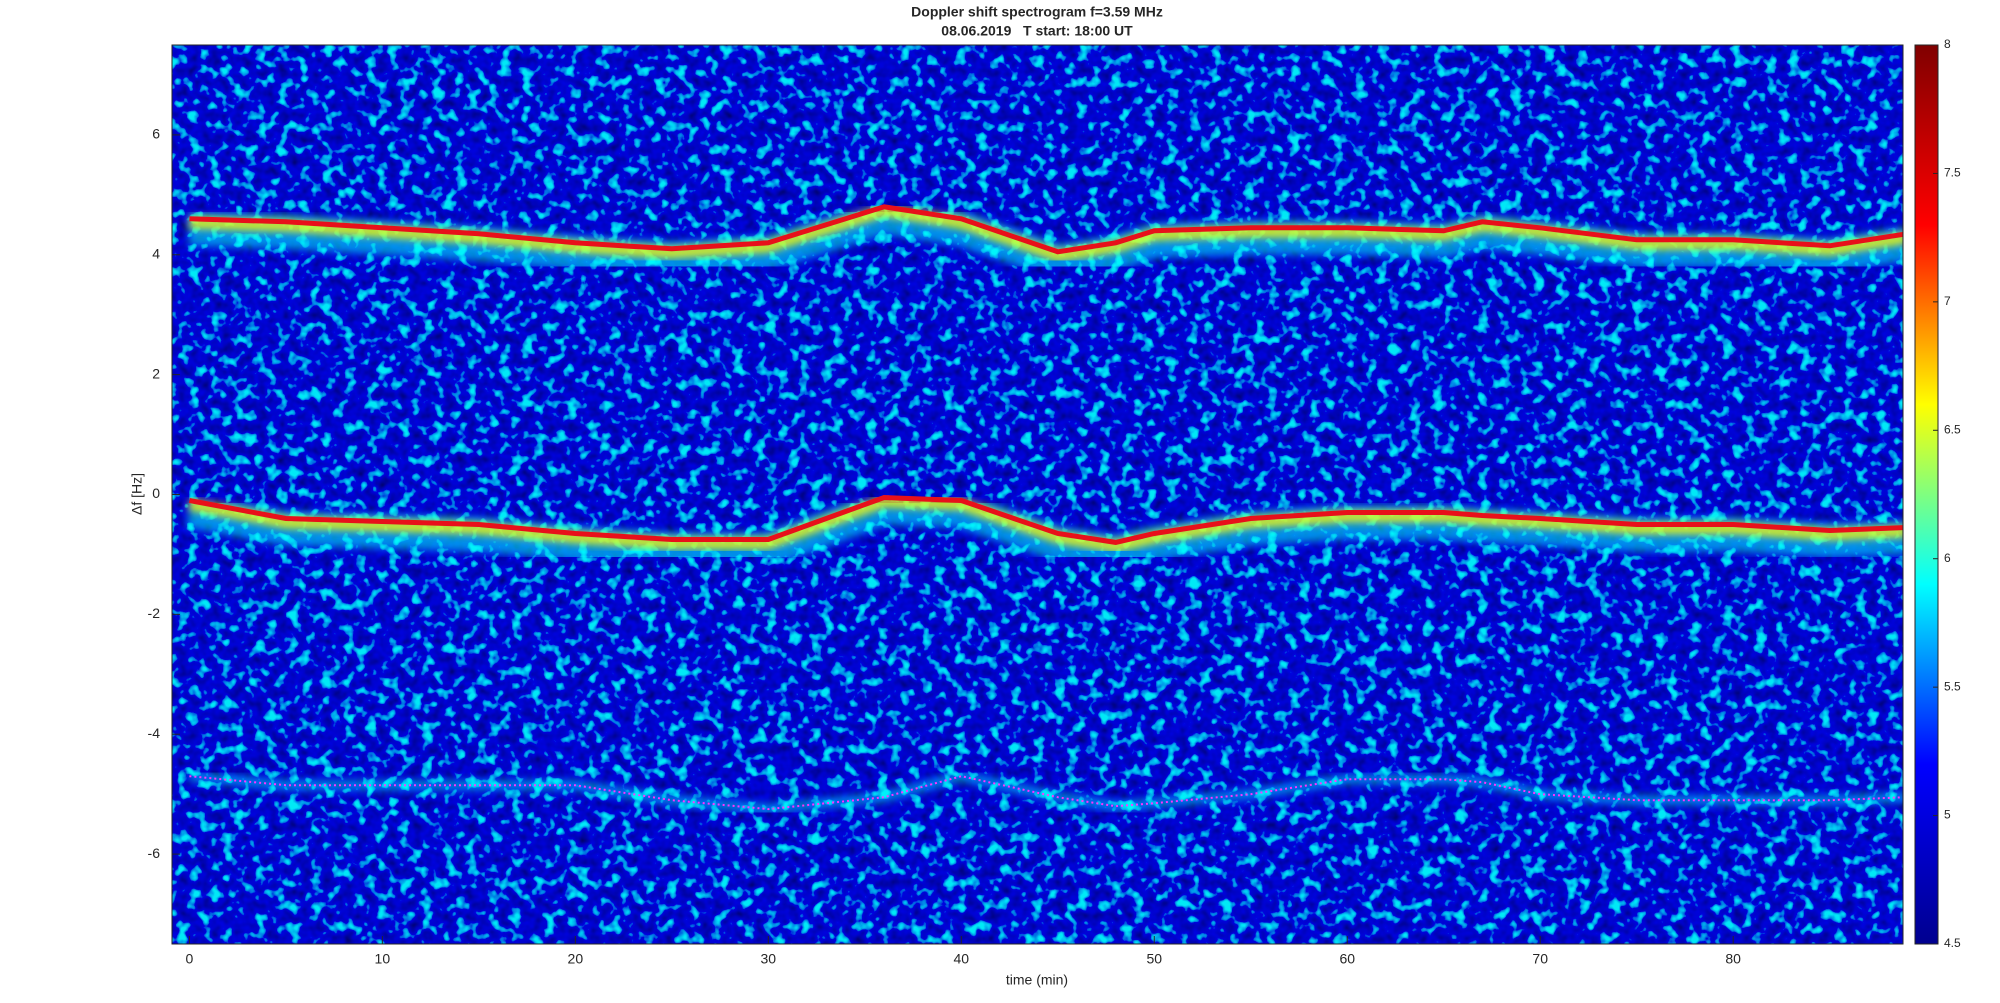  Describe the element at coordinates (1154, 959) in the screenshot. I see `x-tick-label: 50` at that location.